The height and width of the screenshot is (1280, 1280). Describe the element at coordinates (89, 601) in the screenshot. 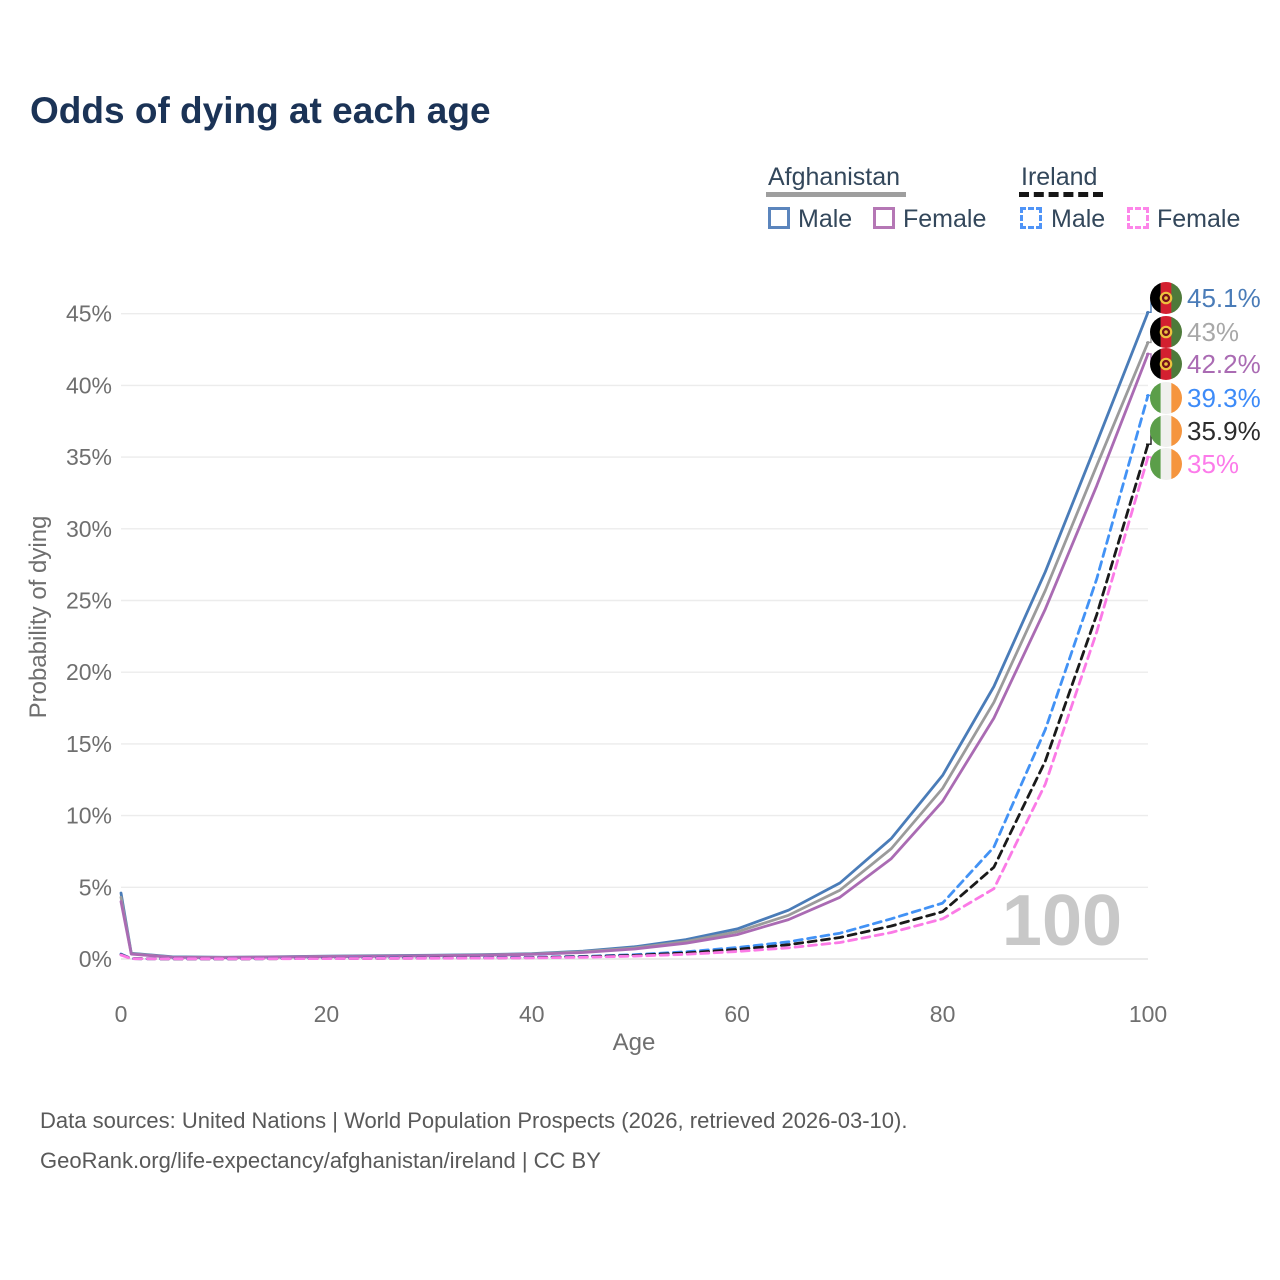

I see `y-tick-label-25: 25%` at that location.